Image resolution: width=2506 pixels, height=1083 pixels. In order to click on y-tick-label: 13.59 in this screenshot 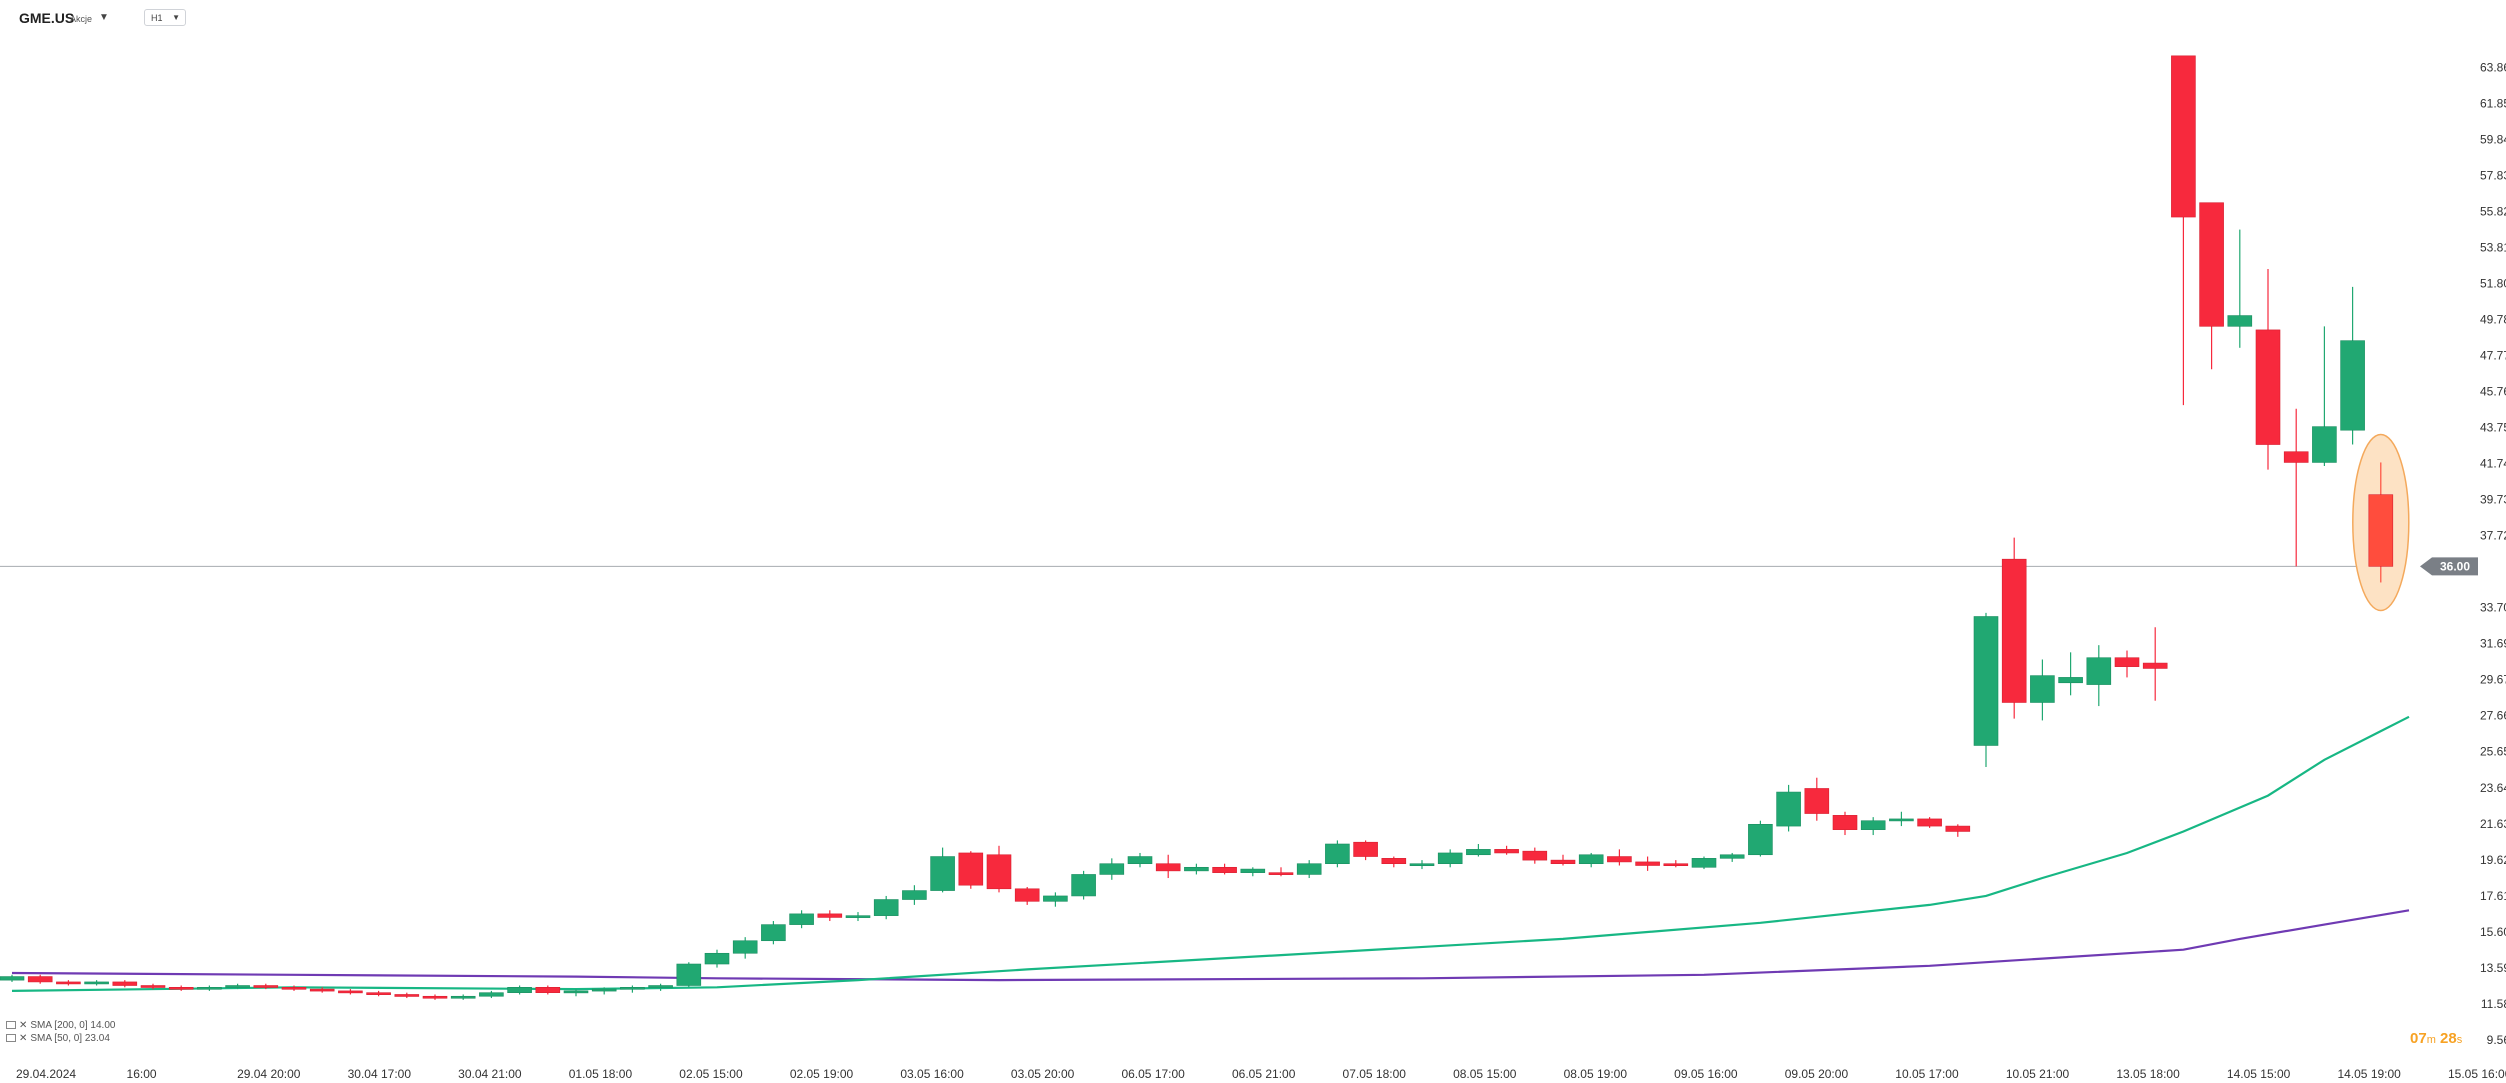, I will do `click(2493, 968)`.